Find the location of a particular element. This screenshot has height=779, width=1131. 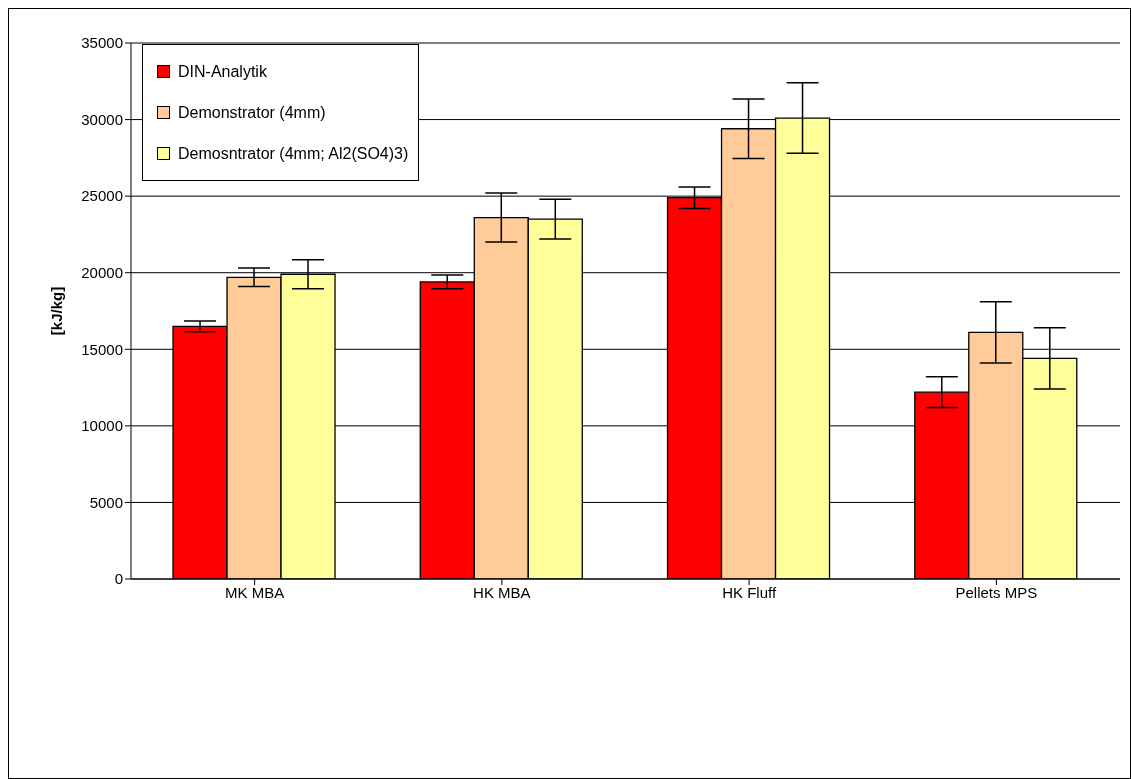

x-tick-label: Pellets MPS is located at coordinates (996, 592).